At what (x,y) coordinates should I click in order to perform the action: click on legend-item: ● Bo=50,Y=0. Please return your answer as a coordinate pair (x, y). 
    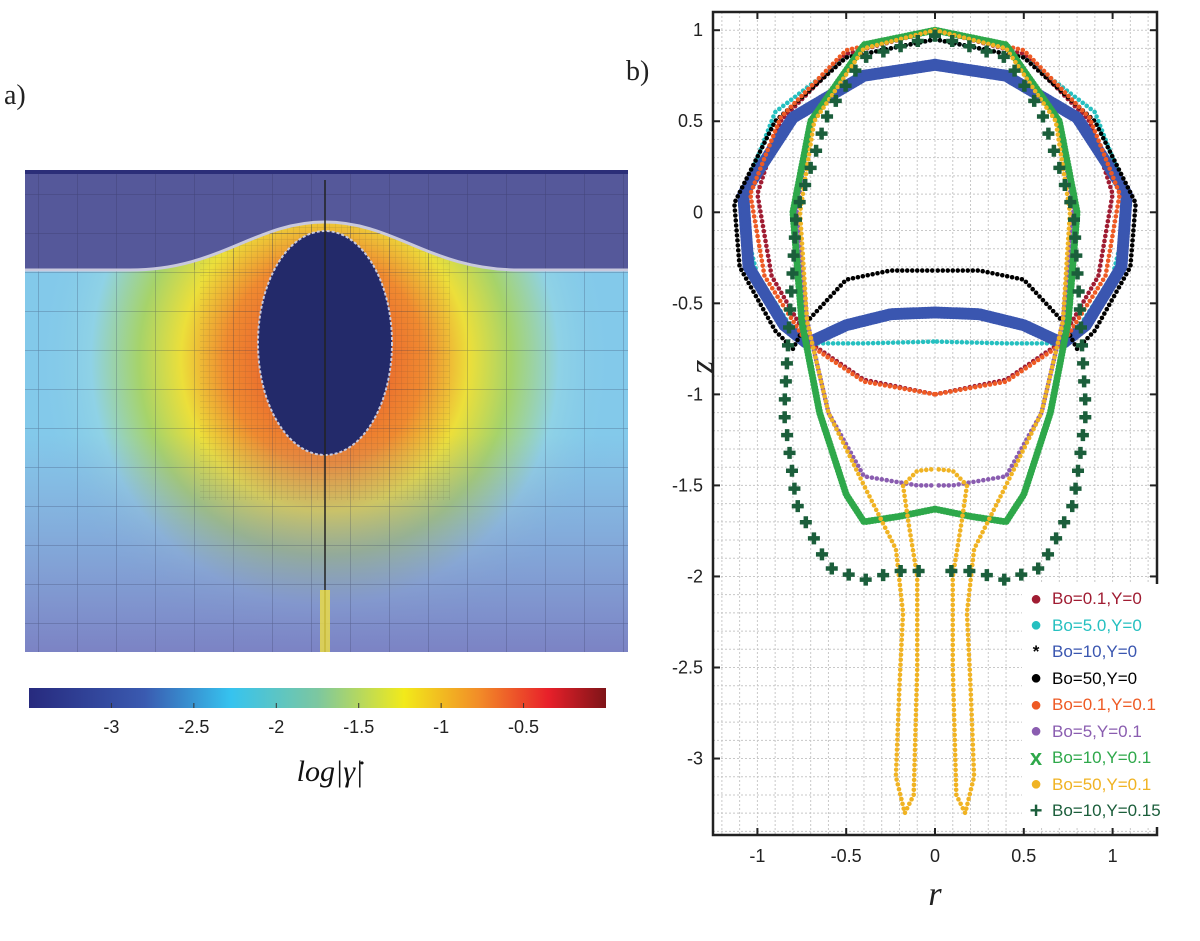
    Looking at the image, I should click on (1093, 679).